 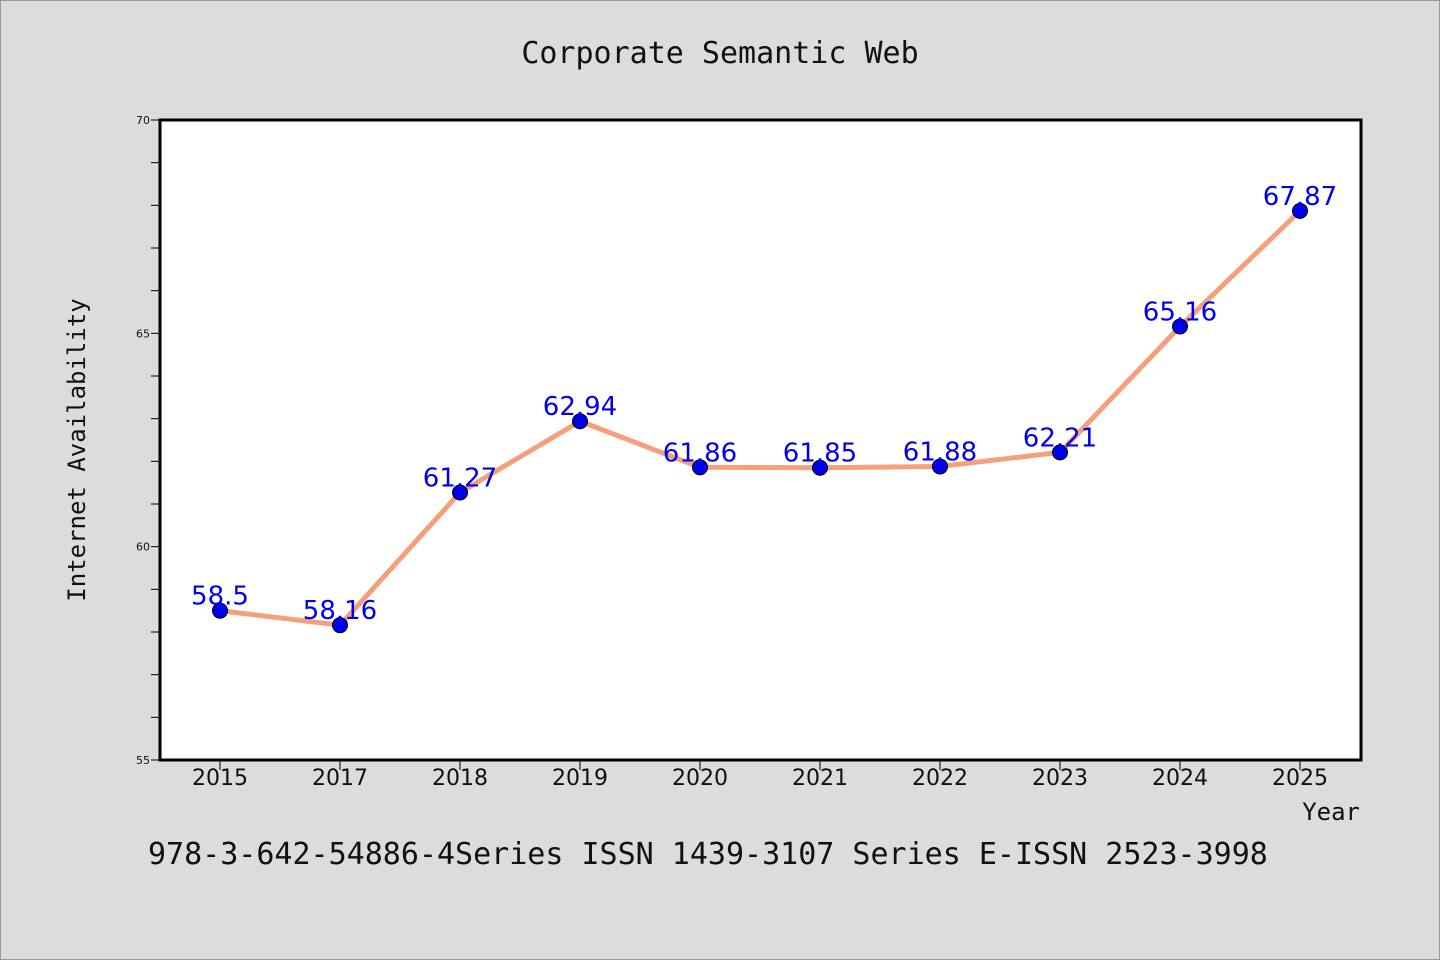 I want to click on y-tick-label: 55, so click(x=143, y=760).